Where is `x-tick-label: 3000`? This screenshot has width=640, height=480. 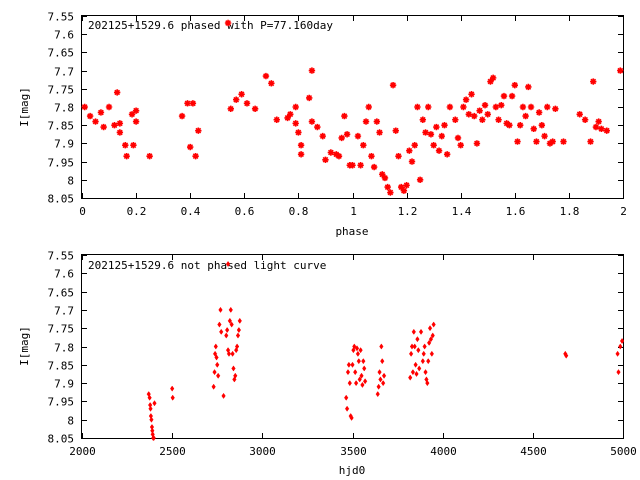 x-tick-label: 3000 is located at coordinates (262, 451).